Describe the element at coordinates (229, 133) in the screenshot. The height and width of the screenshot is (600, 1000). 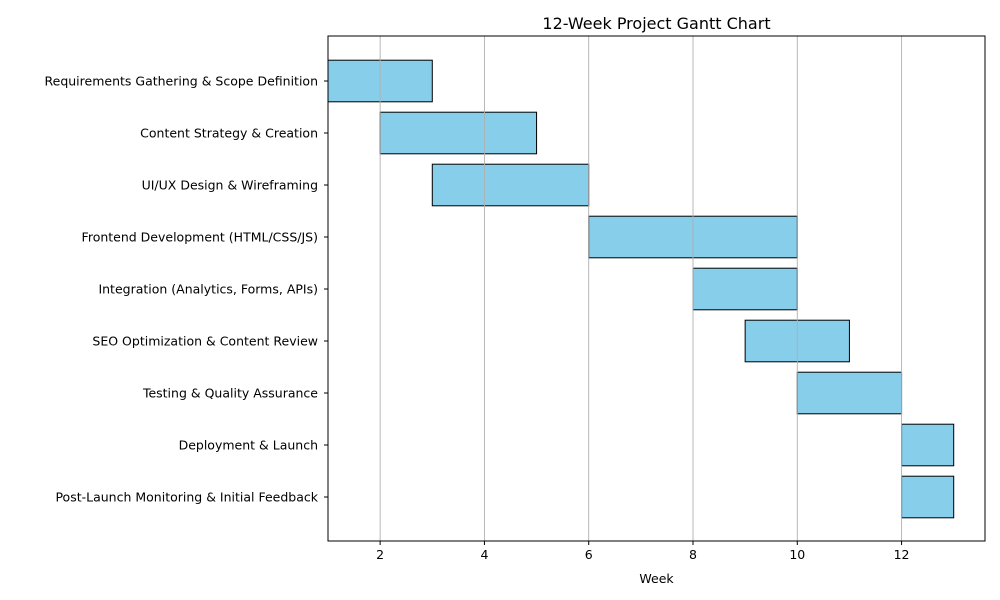
I see `task-label: Content Strategy & Creation` at that location.